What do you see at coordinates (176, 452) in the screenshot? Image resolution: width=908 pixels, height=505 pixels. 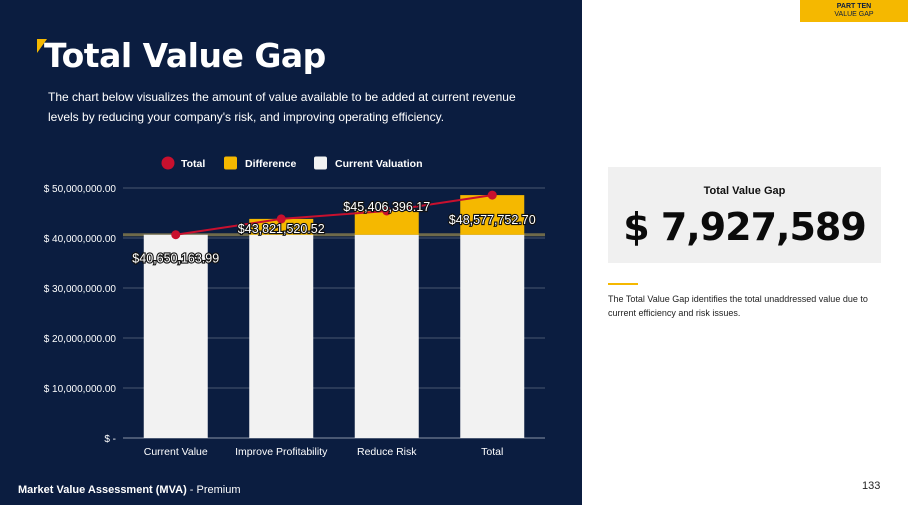 I see `x-tick-label: Current Value` at bounding box center [176, 452].